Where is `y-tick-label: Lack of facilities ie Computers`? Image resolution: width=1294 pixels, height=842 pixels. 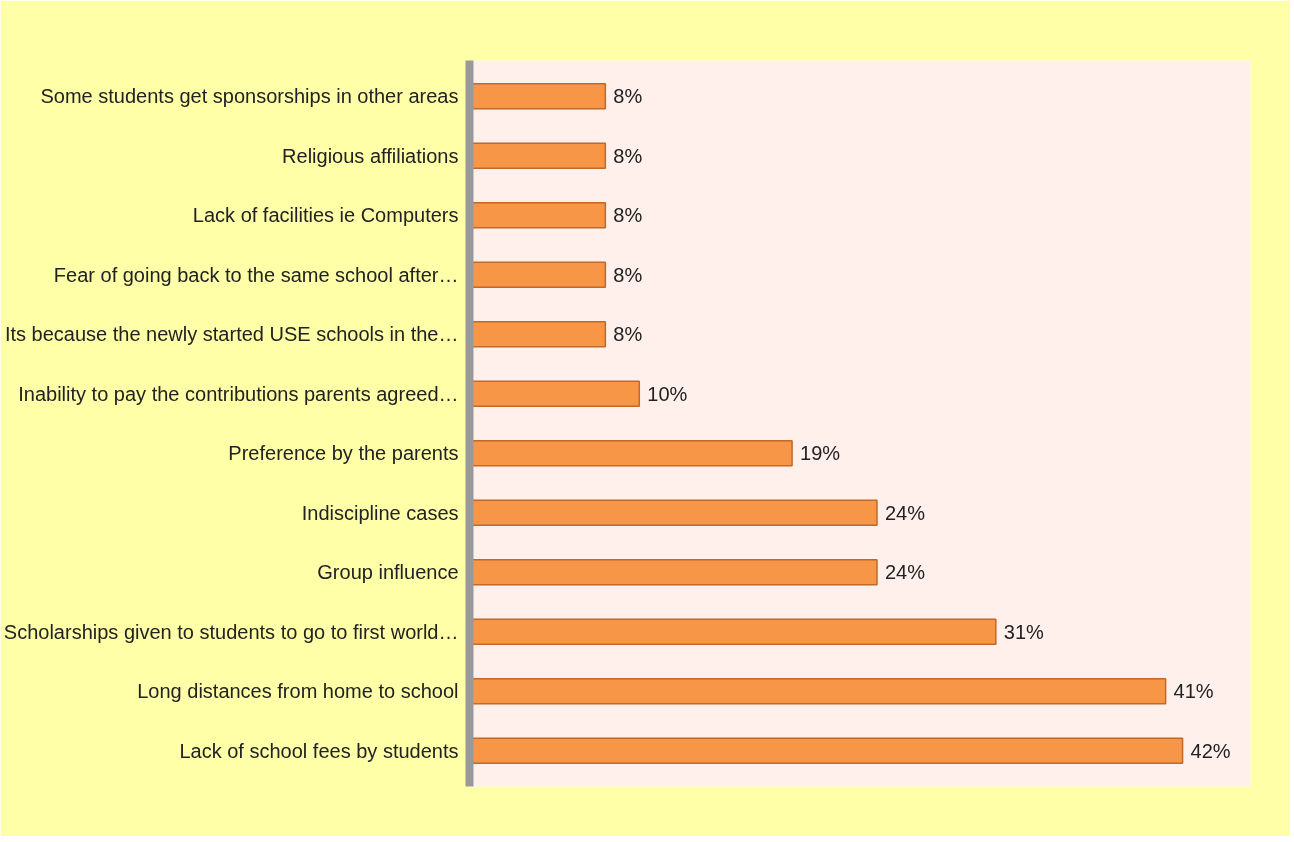 y-tick-label: Lack of facilities ie Computers is located at coordinates (325, 215).